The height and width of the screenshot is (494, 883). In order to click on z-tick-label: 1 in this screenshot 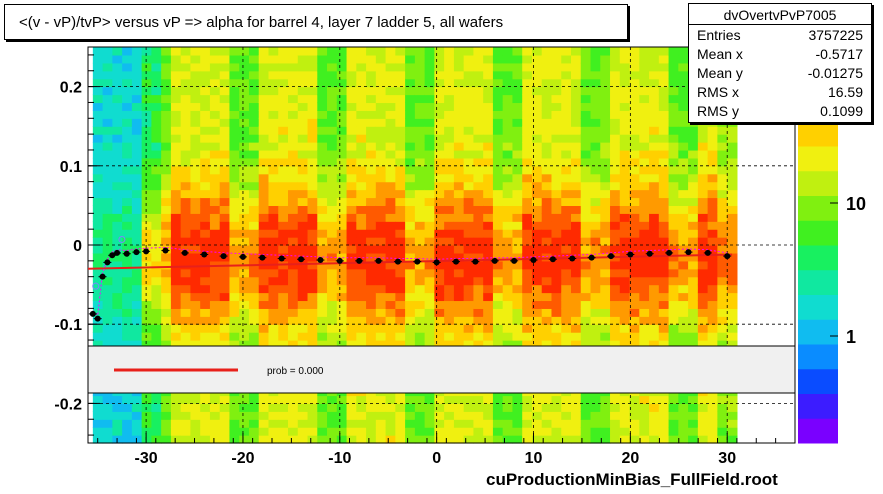, I will do `click(851, 337)`.